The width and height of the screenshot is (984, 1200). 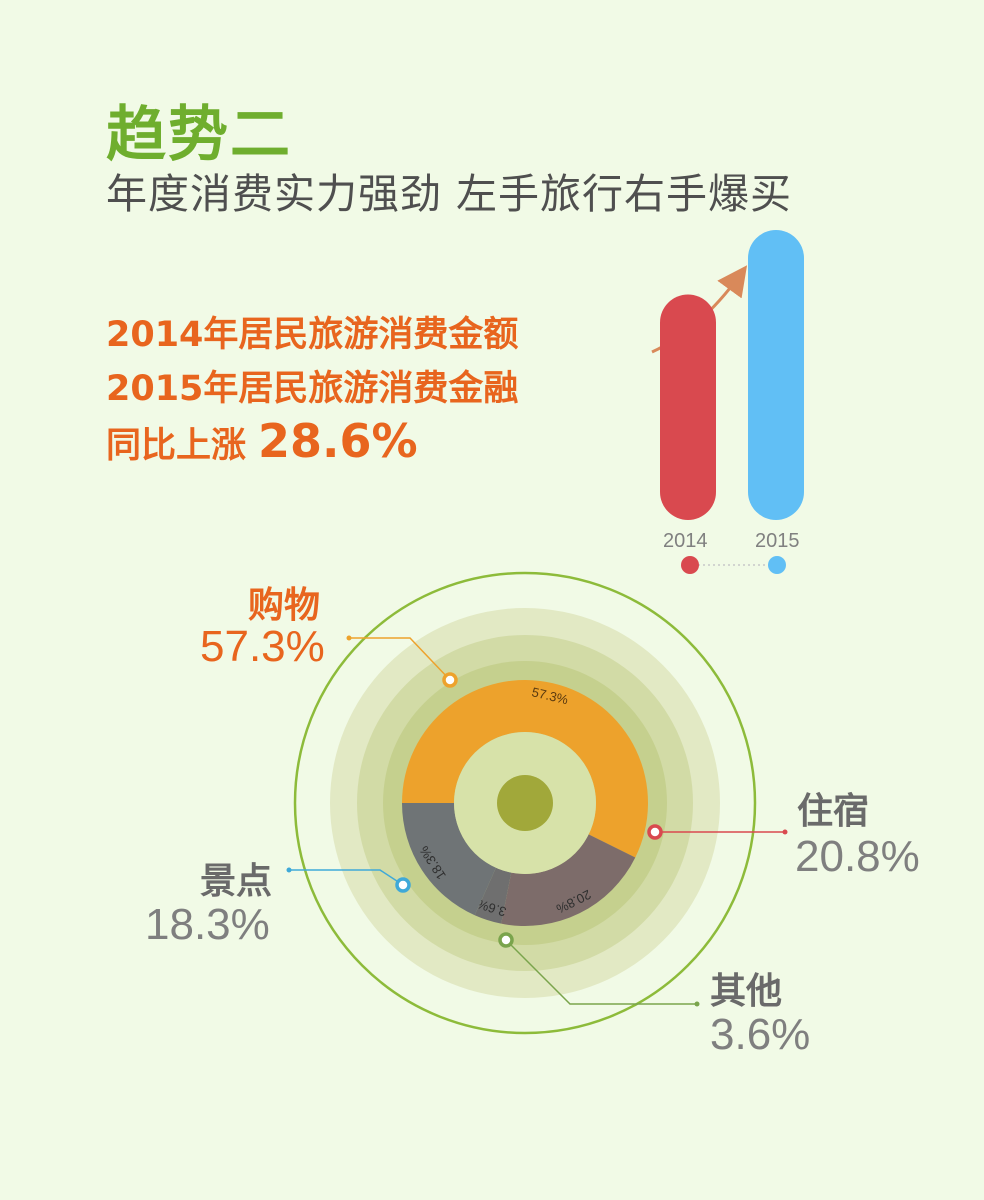 What do you see at coordinates (685, 541) in the screenshot?
I see `bar-2014-label: 2014` at bounding box center [685, 541].